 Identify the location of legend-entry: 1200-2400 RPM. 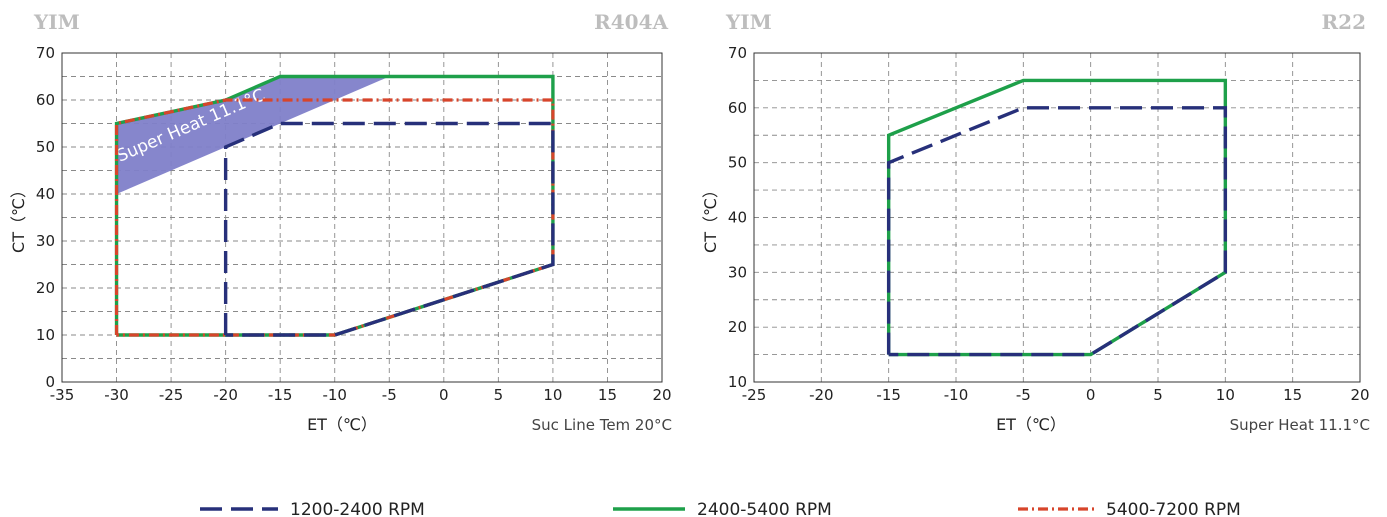
(312, 508).